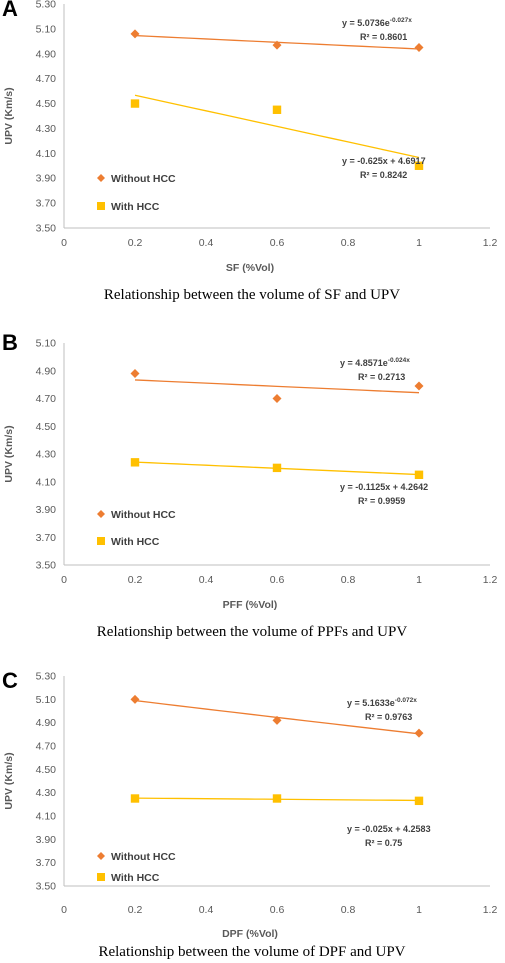 Image resolution: width=505 pixels, height=963 pixels. What do you see at coordinates (348, 910) in the screenshot?
I see `x-tick-label: 0.8` at bounding box center [348, 910].